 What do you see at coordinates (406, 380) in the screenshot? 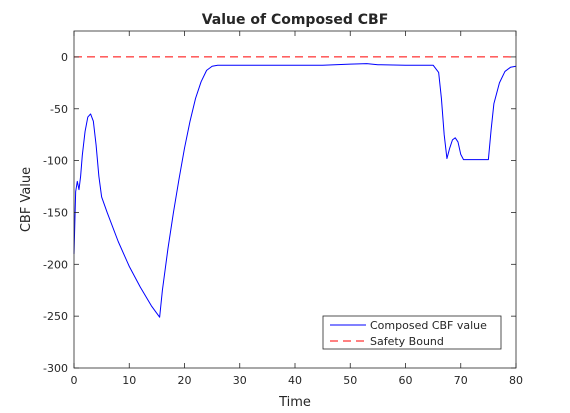
I see `x-tick-label-6: 60` at bounding box center [406, 380].